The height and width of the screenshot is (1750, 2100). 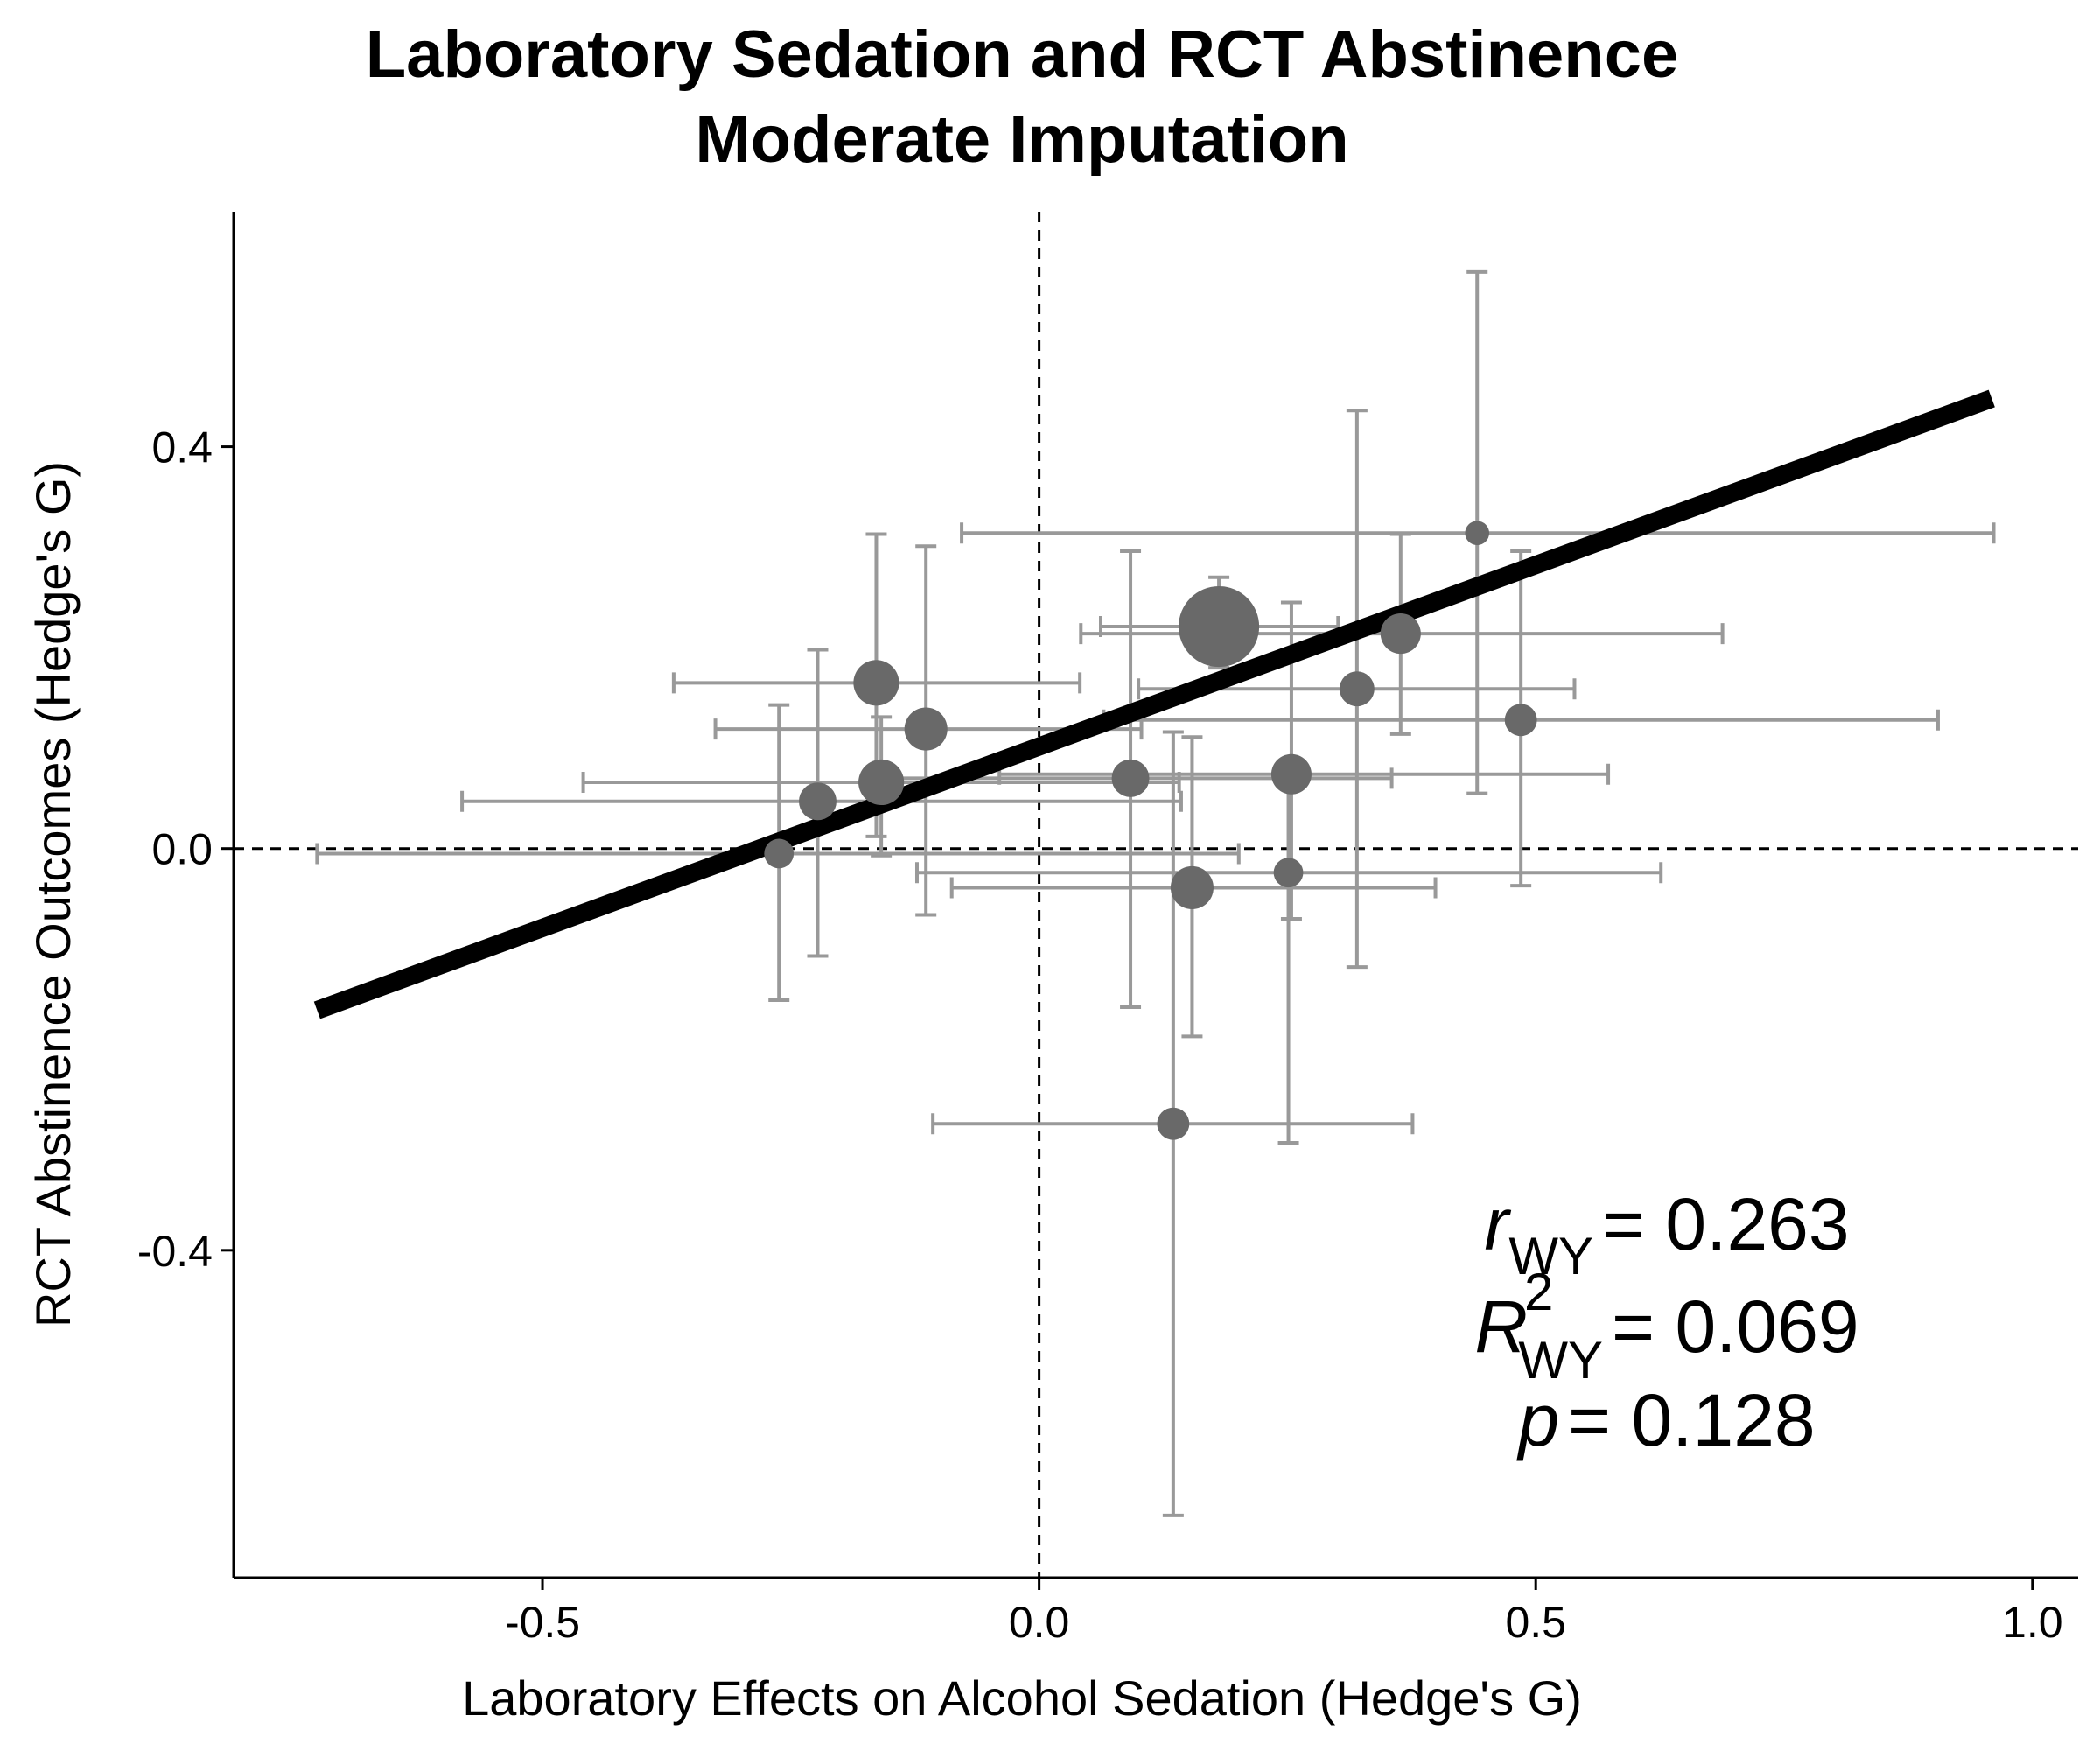 I want to click on y-tick-label: -0.4, so click(x=175, y=1251).